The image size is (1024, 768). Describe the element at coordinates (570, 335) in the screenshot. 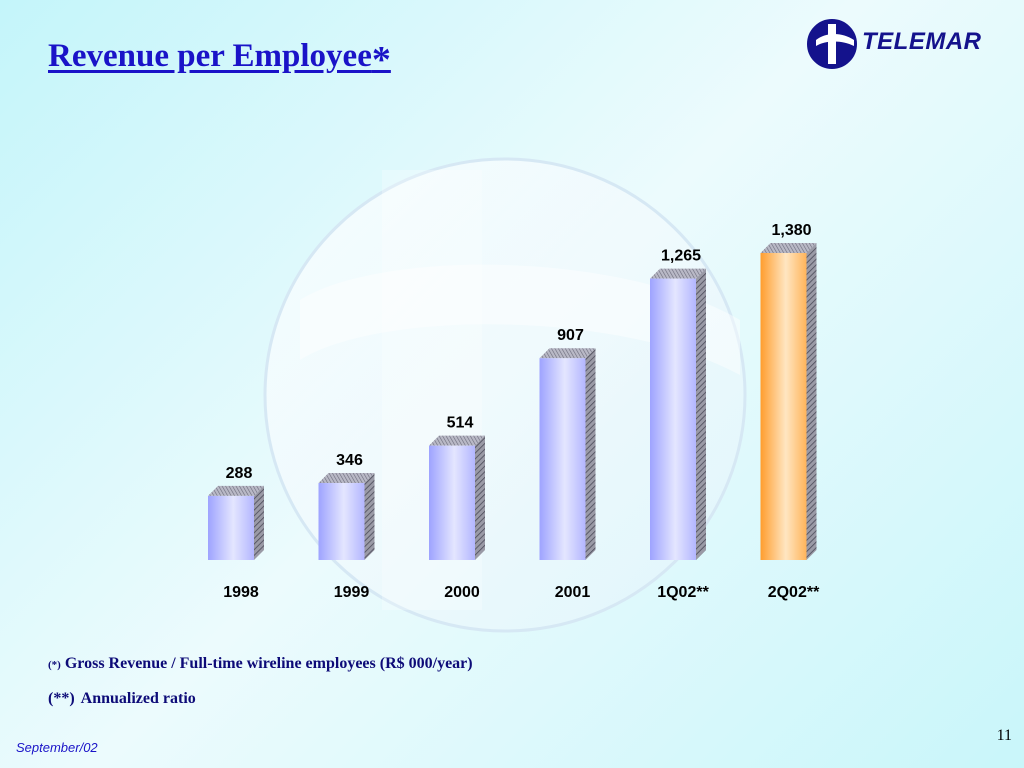

I see `value-label: 907` at that location.